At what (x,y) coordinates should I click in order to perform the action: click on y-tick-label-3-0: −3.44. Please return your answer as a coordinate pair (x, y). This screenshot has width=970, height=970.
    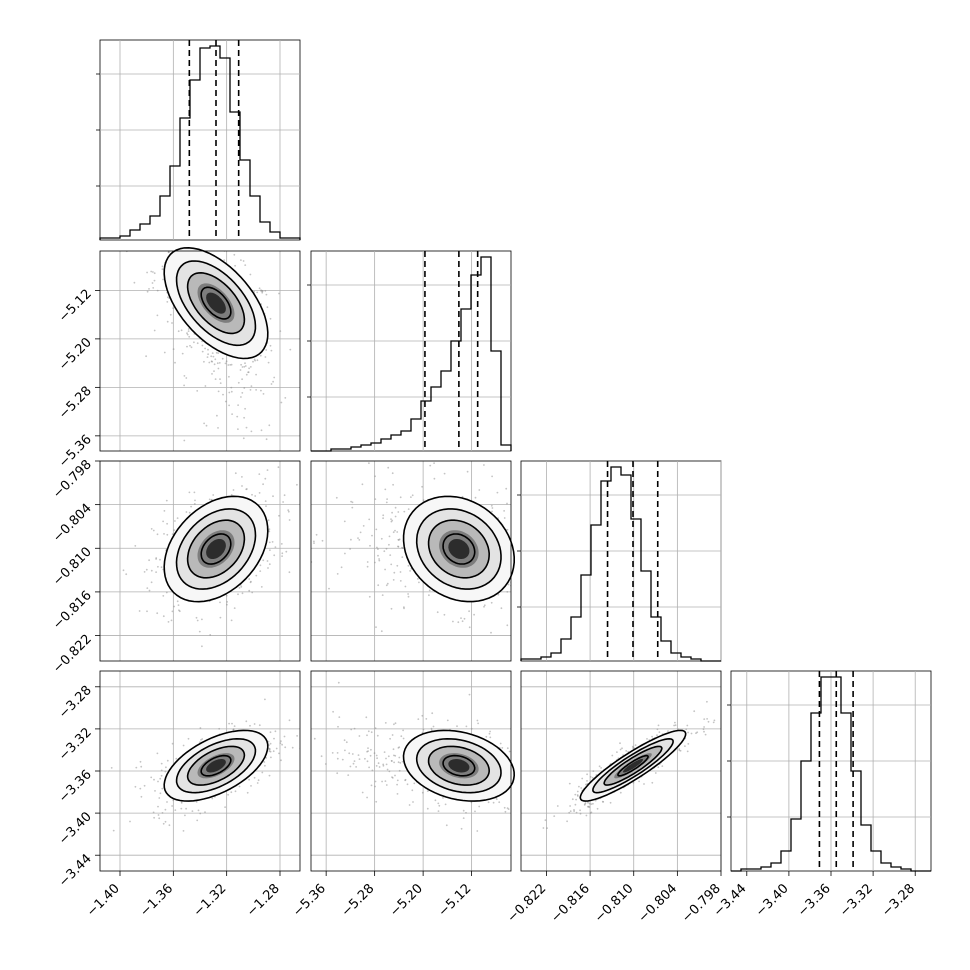
    Looking at the image, I should click on (75, 870).